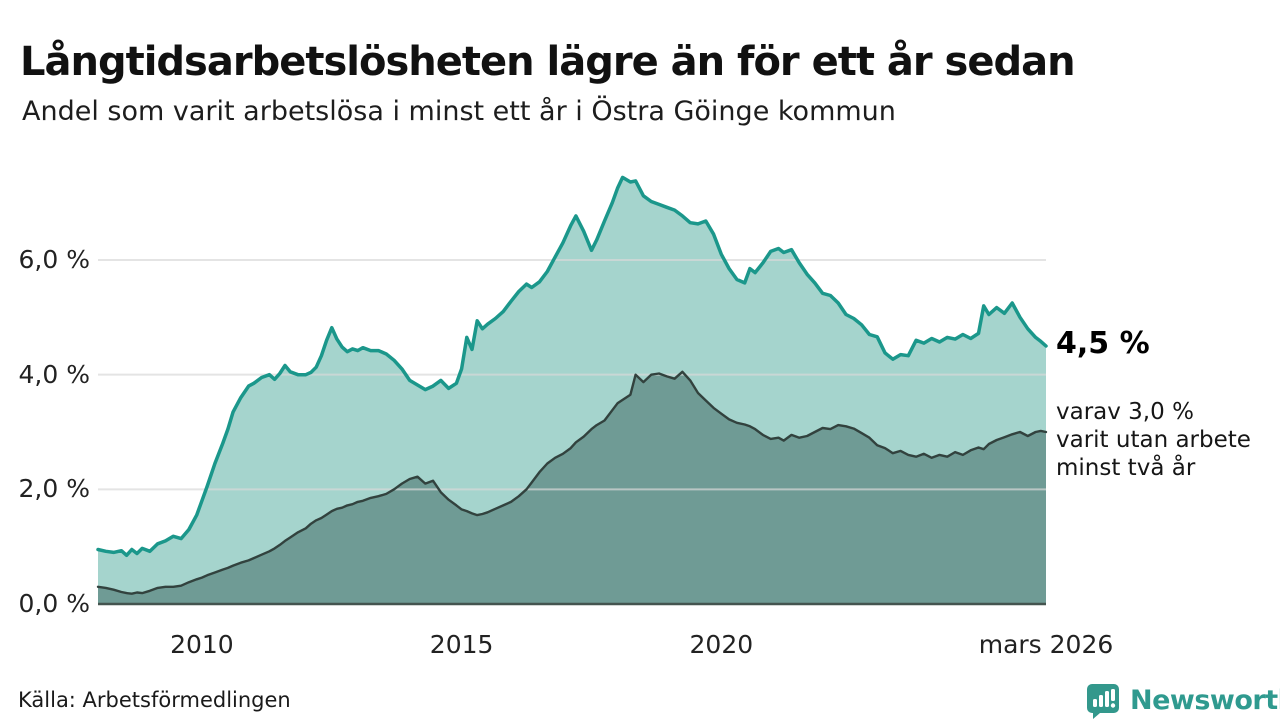 This screenshot has height=720, width=1280. Describe the element at coordinates (54, 603) in the screenshot. I see `y-axis-tick-label: 0,0 %` at that location.